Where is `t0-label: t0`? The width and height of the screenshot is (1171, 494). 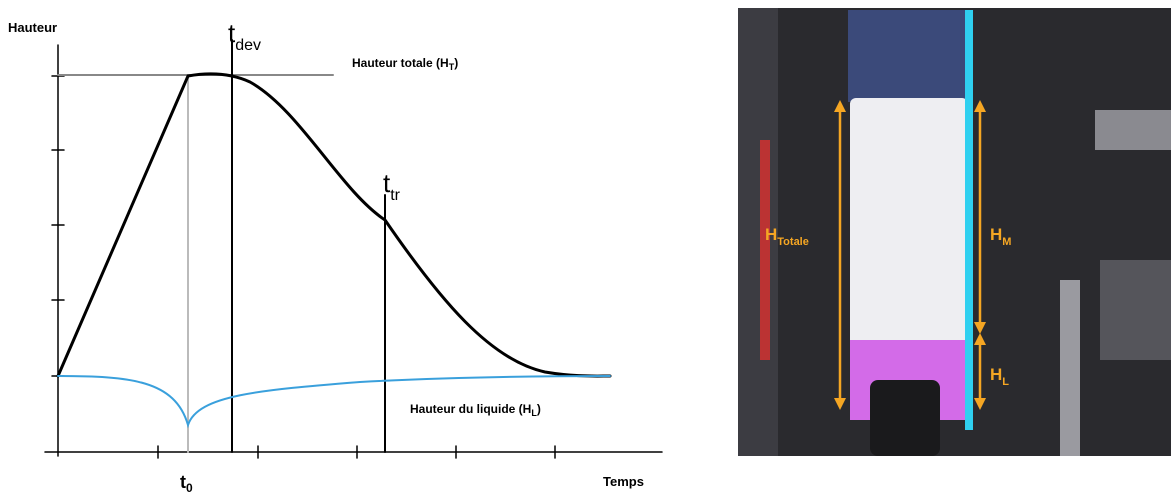
t0-label: t0 is located at coordinates (186, 483).